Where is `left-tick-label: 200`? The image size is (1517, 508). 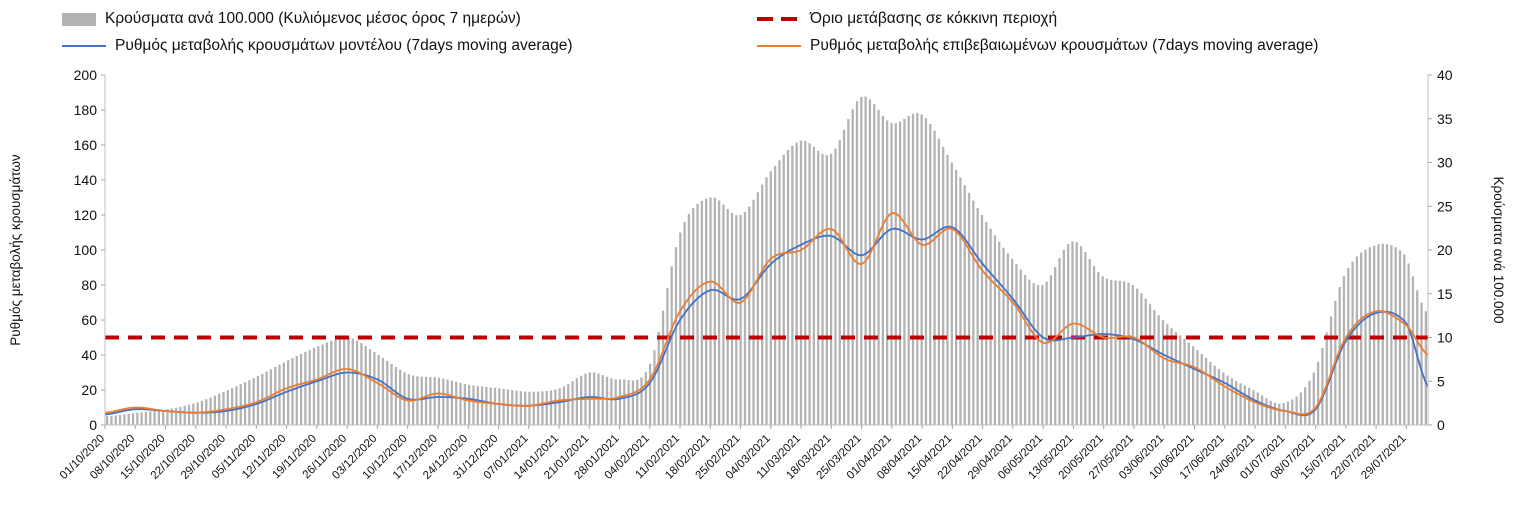 left-tick-label: 200 is located at coordinates (86, 75).